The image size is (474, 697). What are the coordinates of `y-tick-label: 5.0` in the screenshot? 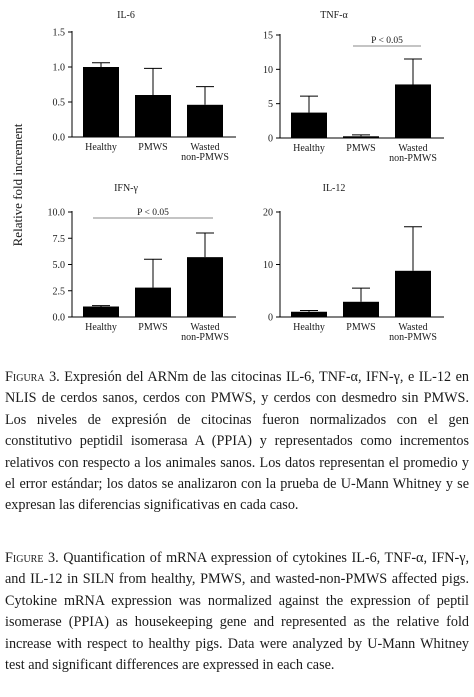 It's located at (59, 265).